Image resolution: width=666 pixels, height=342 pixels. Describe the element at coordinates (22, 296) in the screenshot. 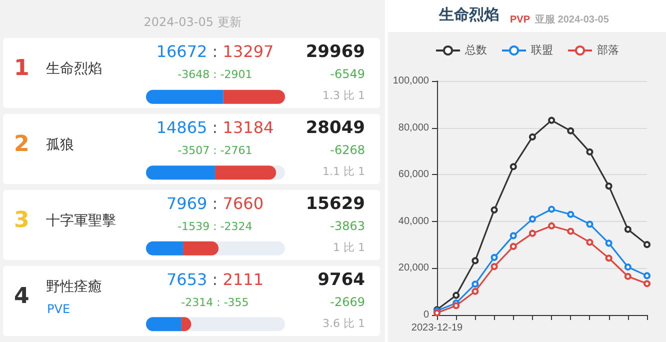

I see `text: 4` at that location.